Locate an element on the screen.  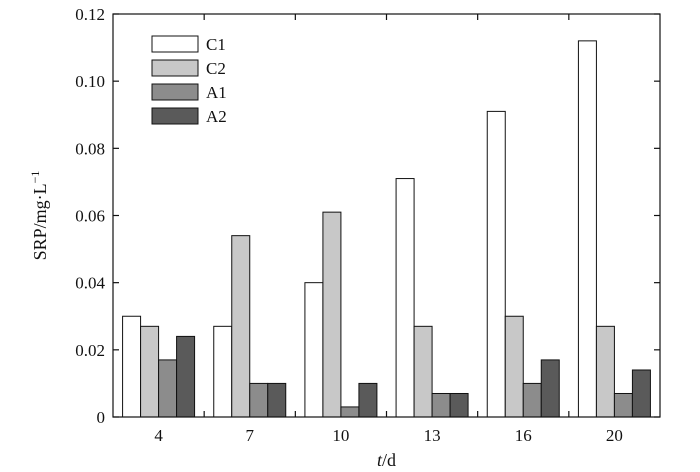
legend-swatch-a2 is located at coordinates (175, 116).